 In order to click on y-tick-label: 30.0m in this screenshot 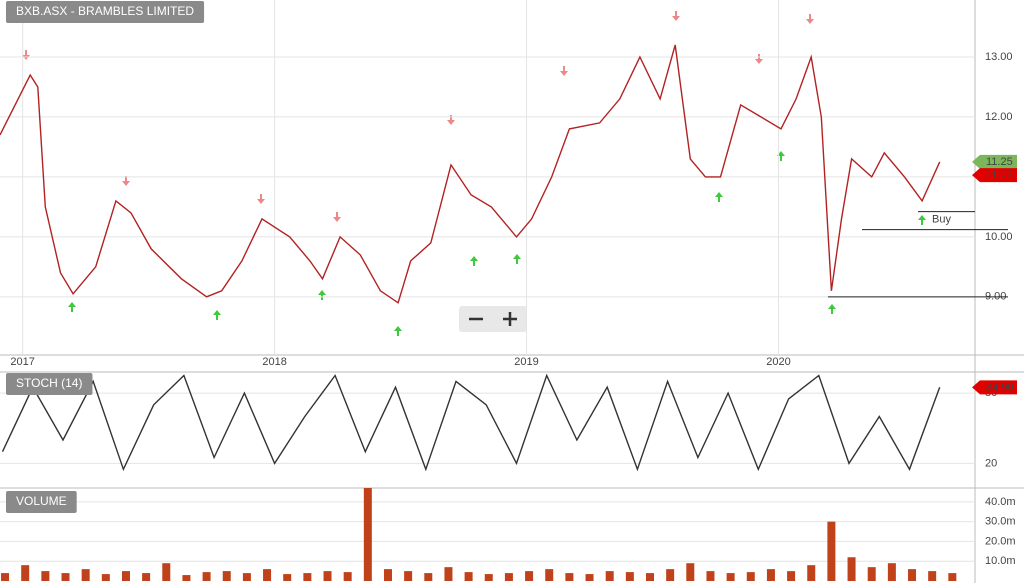, I will do `click(1000, 522)`.